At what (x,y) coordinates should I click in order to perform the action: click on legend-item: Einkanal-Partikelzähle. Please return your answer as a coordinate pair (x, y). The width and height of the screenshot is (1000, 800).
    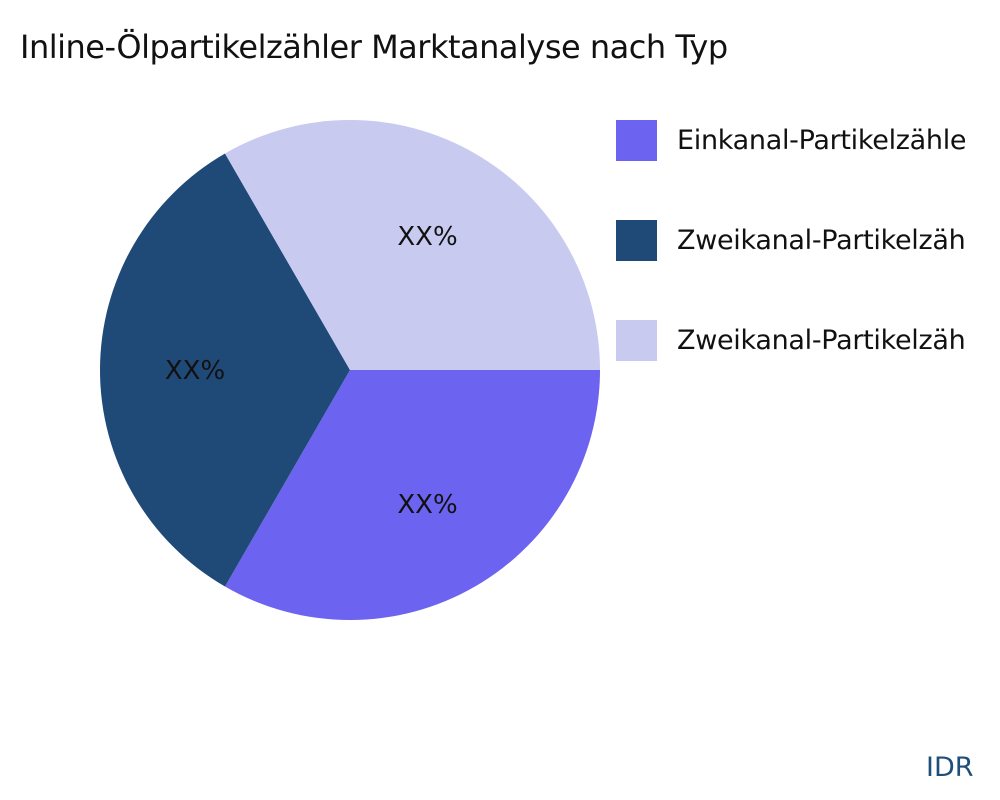
    Looking at the image, I should click on (791, 140).